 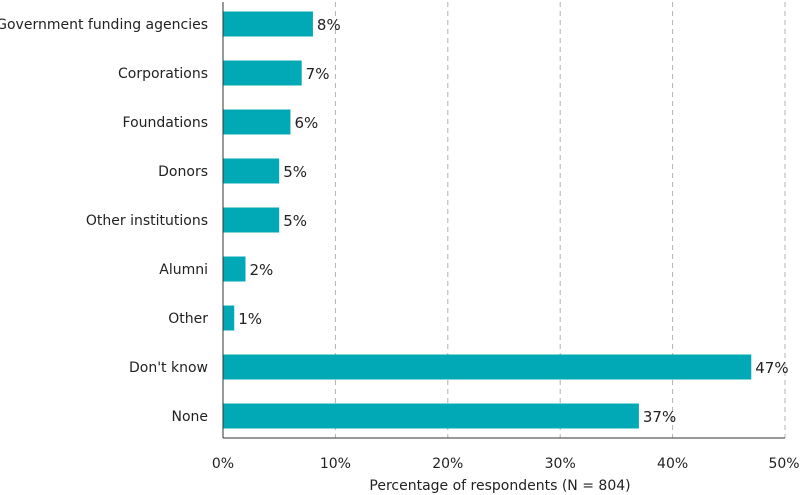 I want to click on x-tick-label-30: 30%, so click(x=560, y=464).